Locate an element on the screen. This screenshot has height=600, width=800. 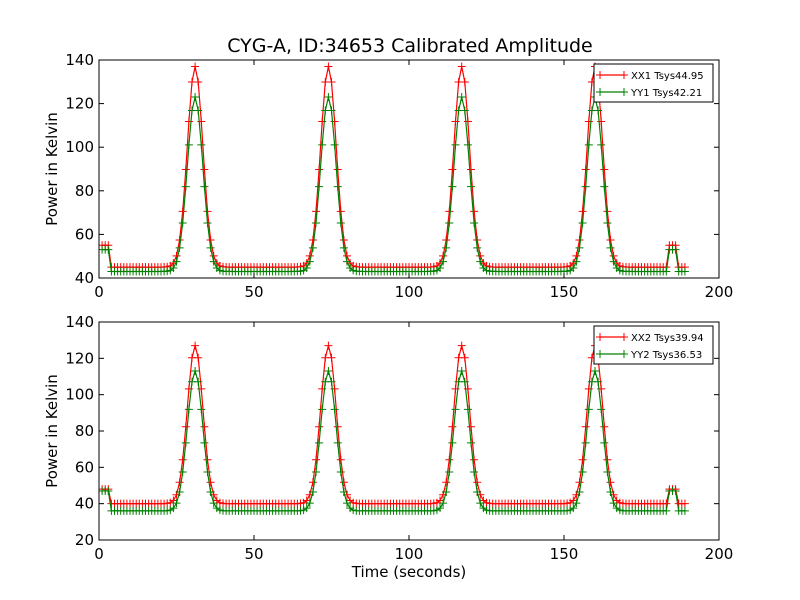
y-tick-label: 60 is located at coordinates (84, 467).